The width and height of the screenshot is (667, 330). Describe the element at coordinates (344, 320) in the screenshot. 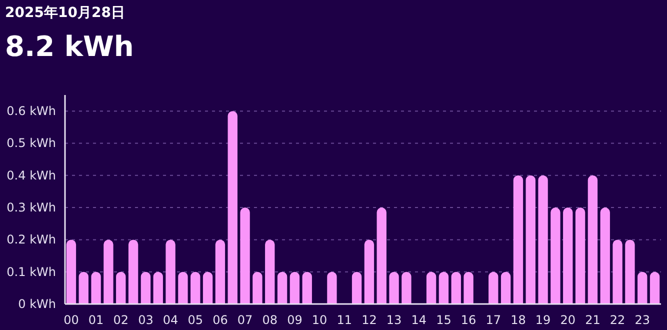

I see `x-tick-label: 11` at that location.